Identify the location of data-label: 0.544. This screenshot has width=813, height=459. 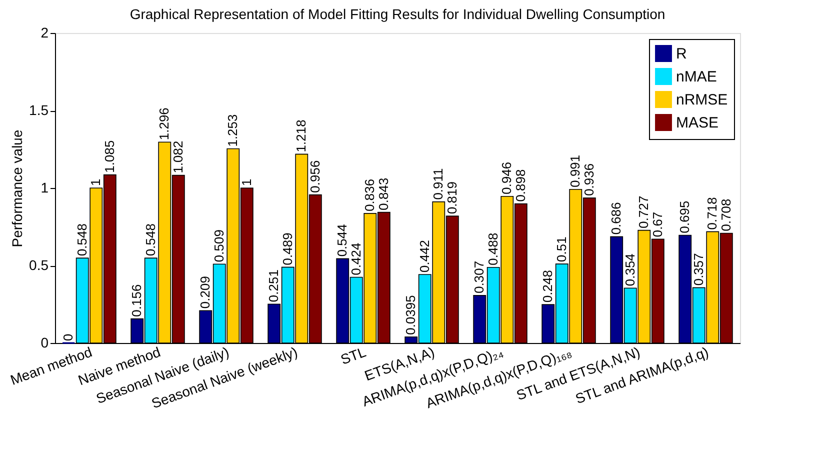
(342, 240).